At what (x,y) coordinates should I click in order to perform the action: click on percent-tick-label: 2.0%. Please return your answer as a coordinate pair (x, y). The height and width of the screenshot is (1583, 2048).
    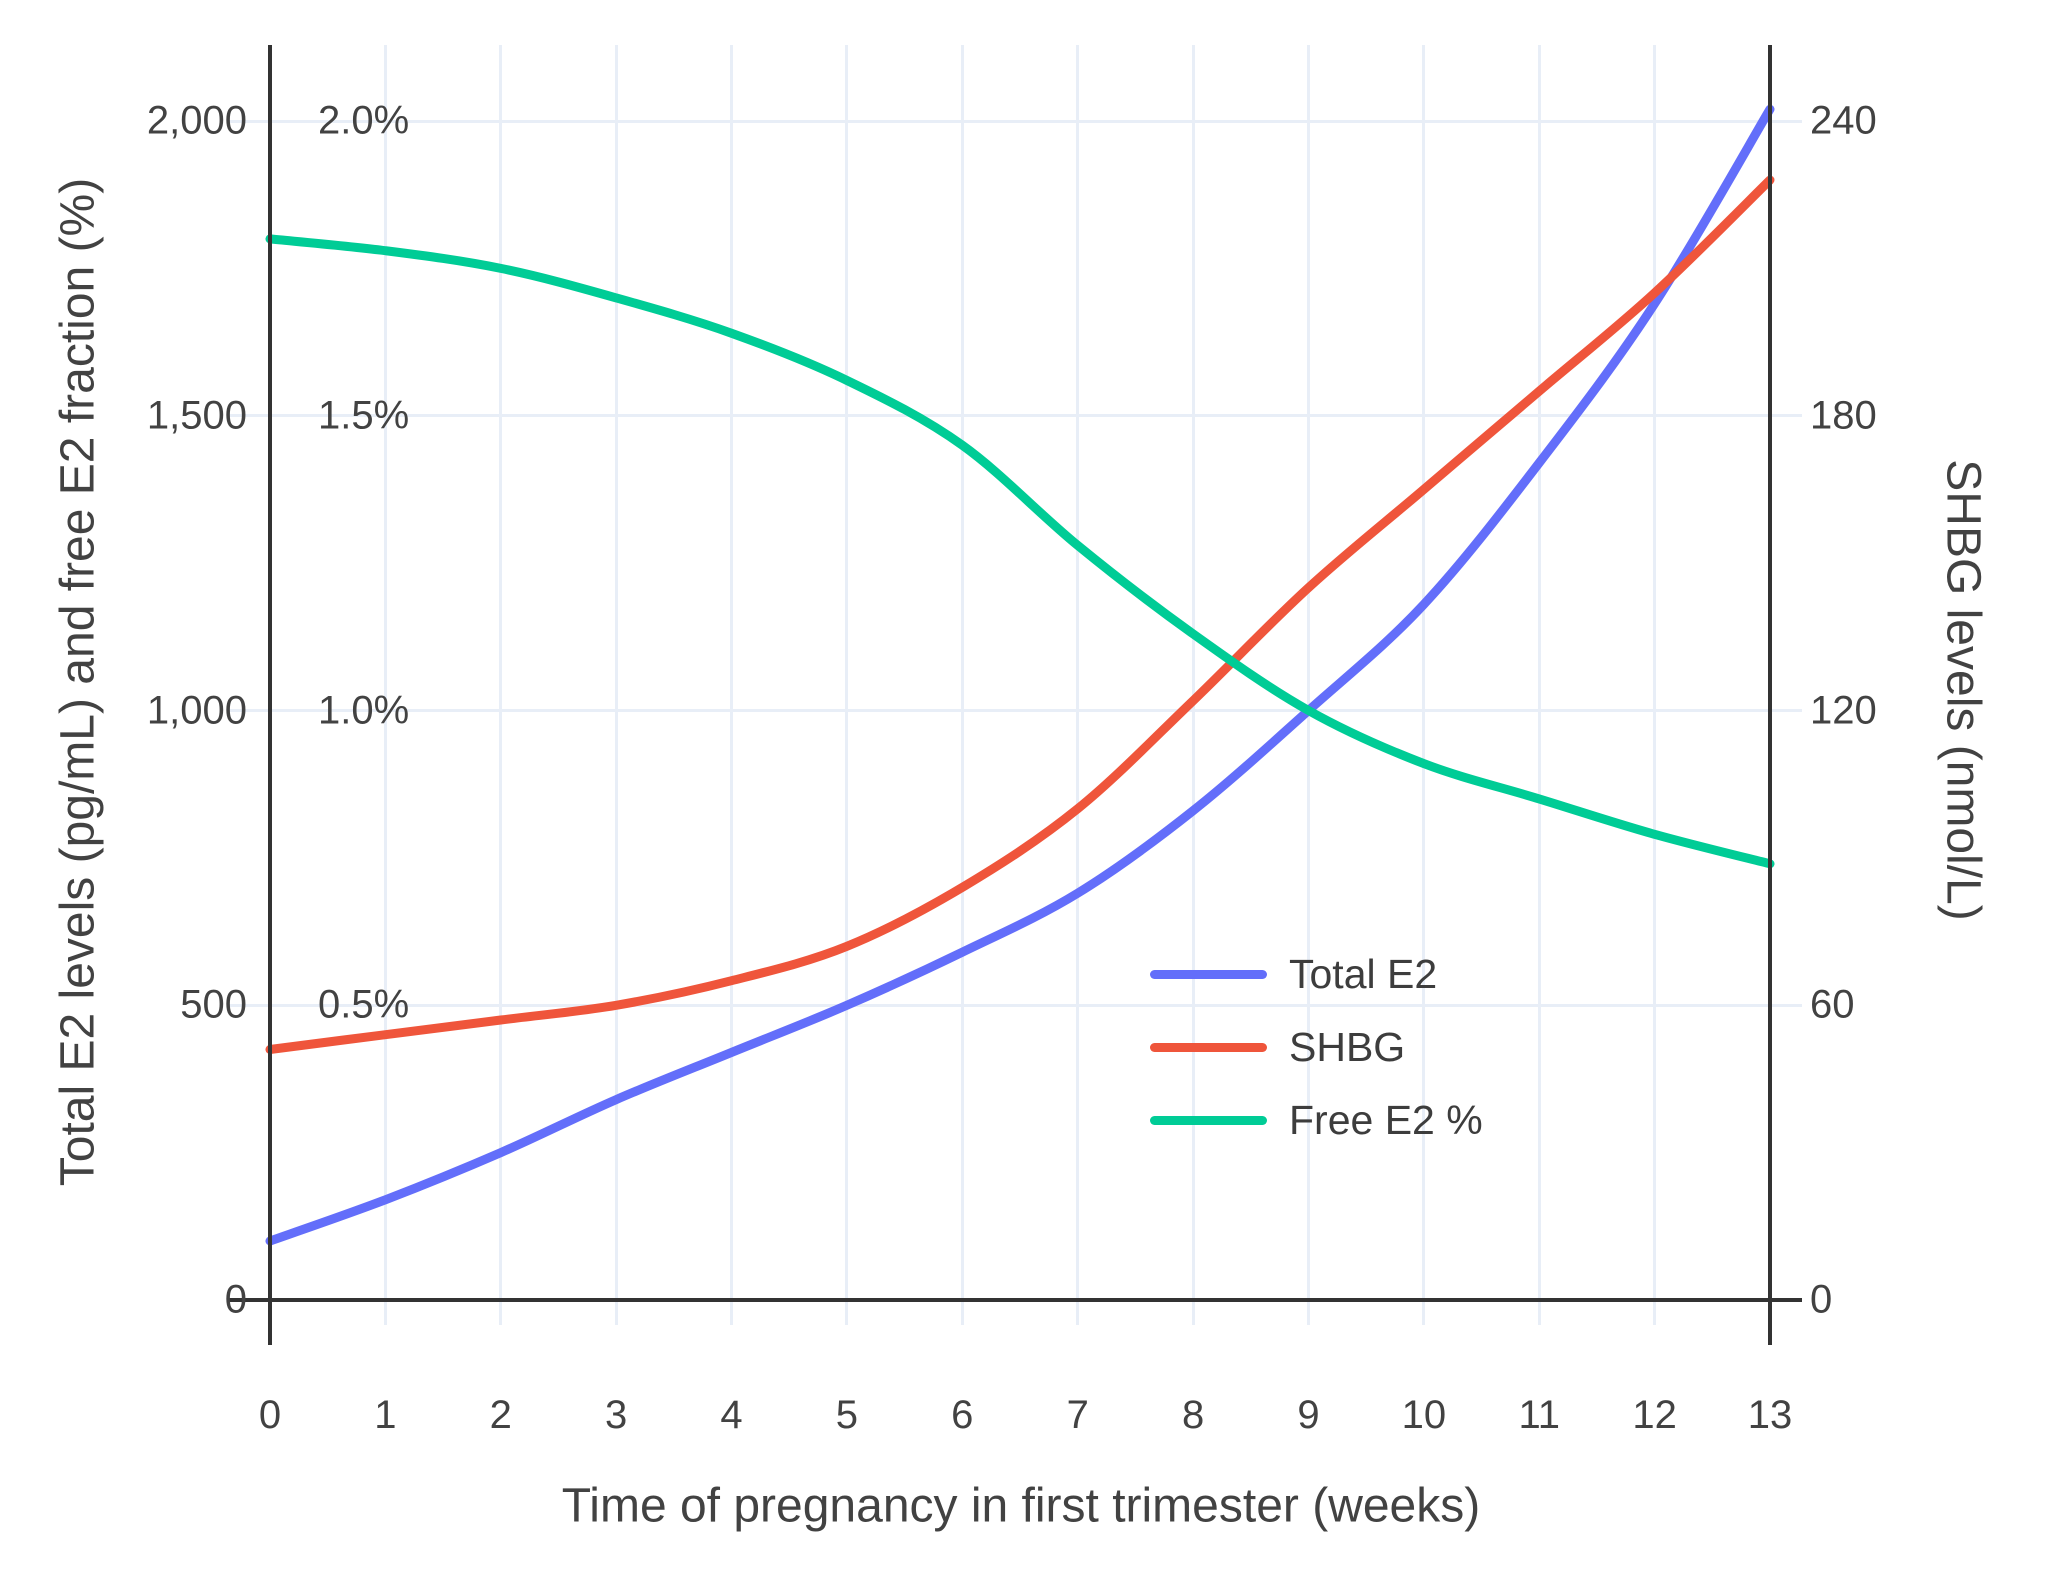
    Looking at the image, I should click on (364, 120).